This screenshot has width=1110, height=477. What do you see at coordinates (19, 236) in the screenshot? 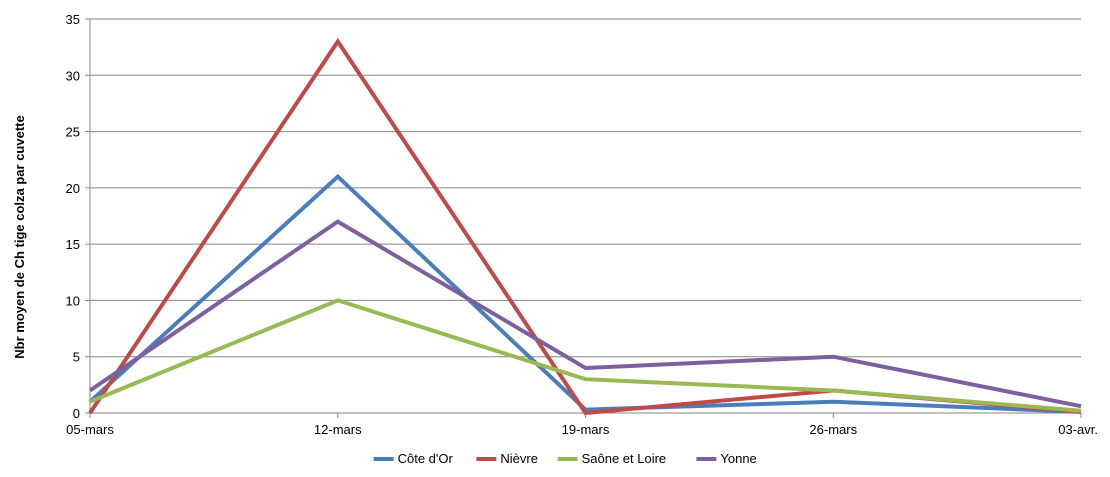
I see `y-axis-title: Nbr moyen de Ch tige colza par cuvette` at bounding box center [19, 236].